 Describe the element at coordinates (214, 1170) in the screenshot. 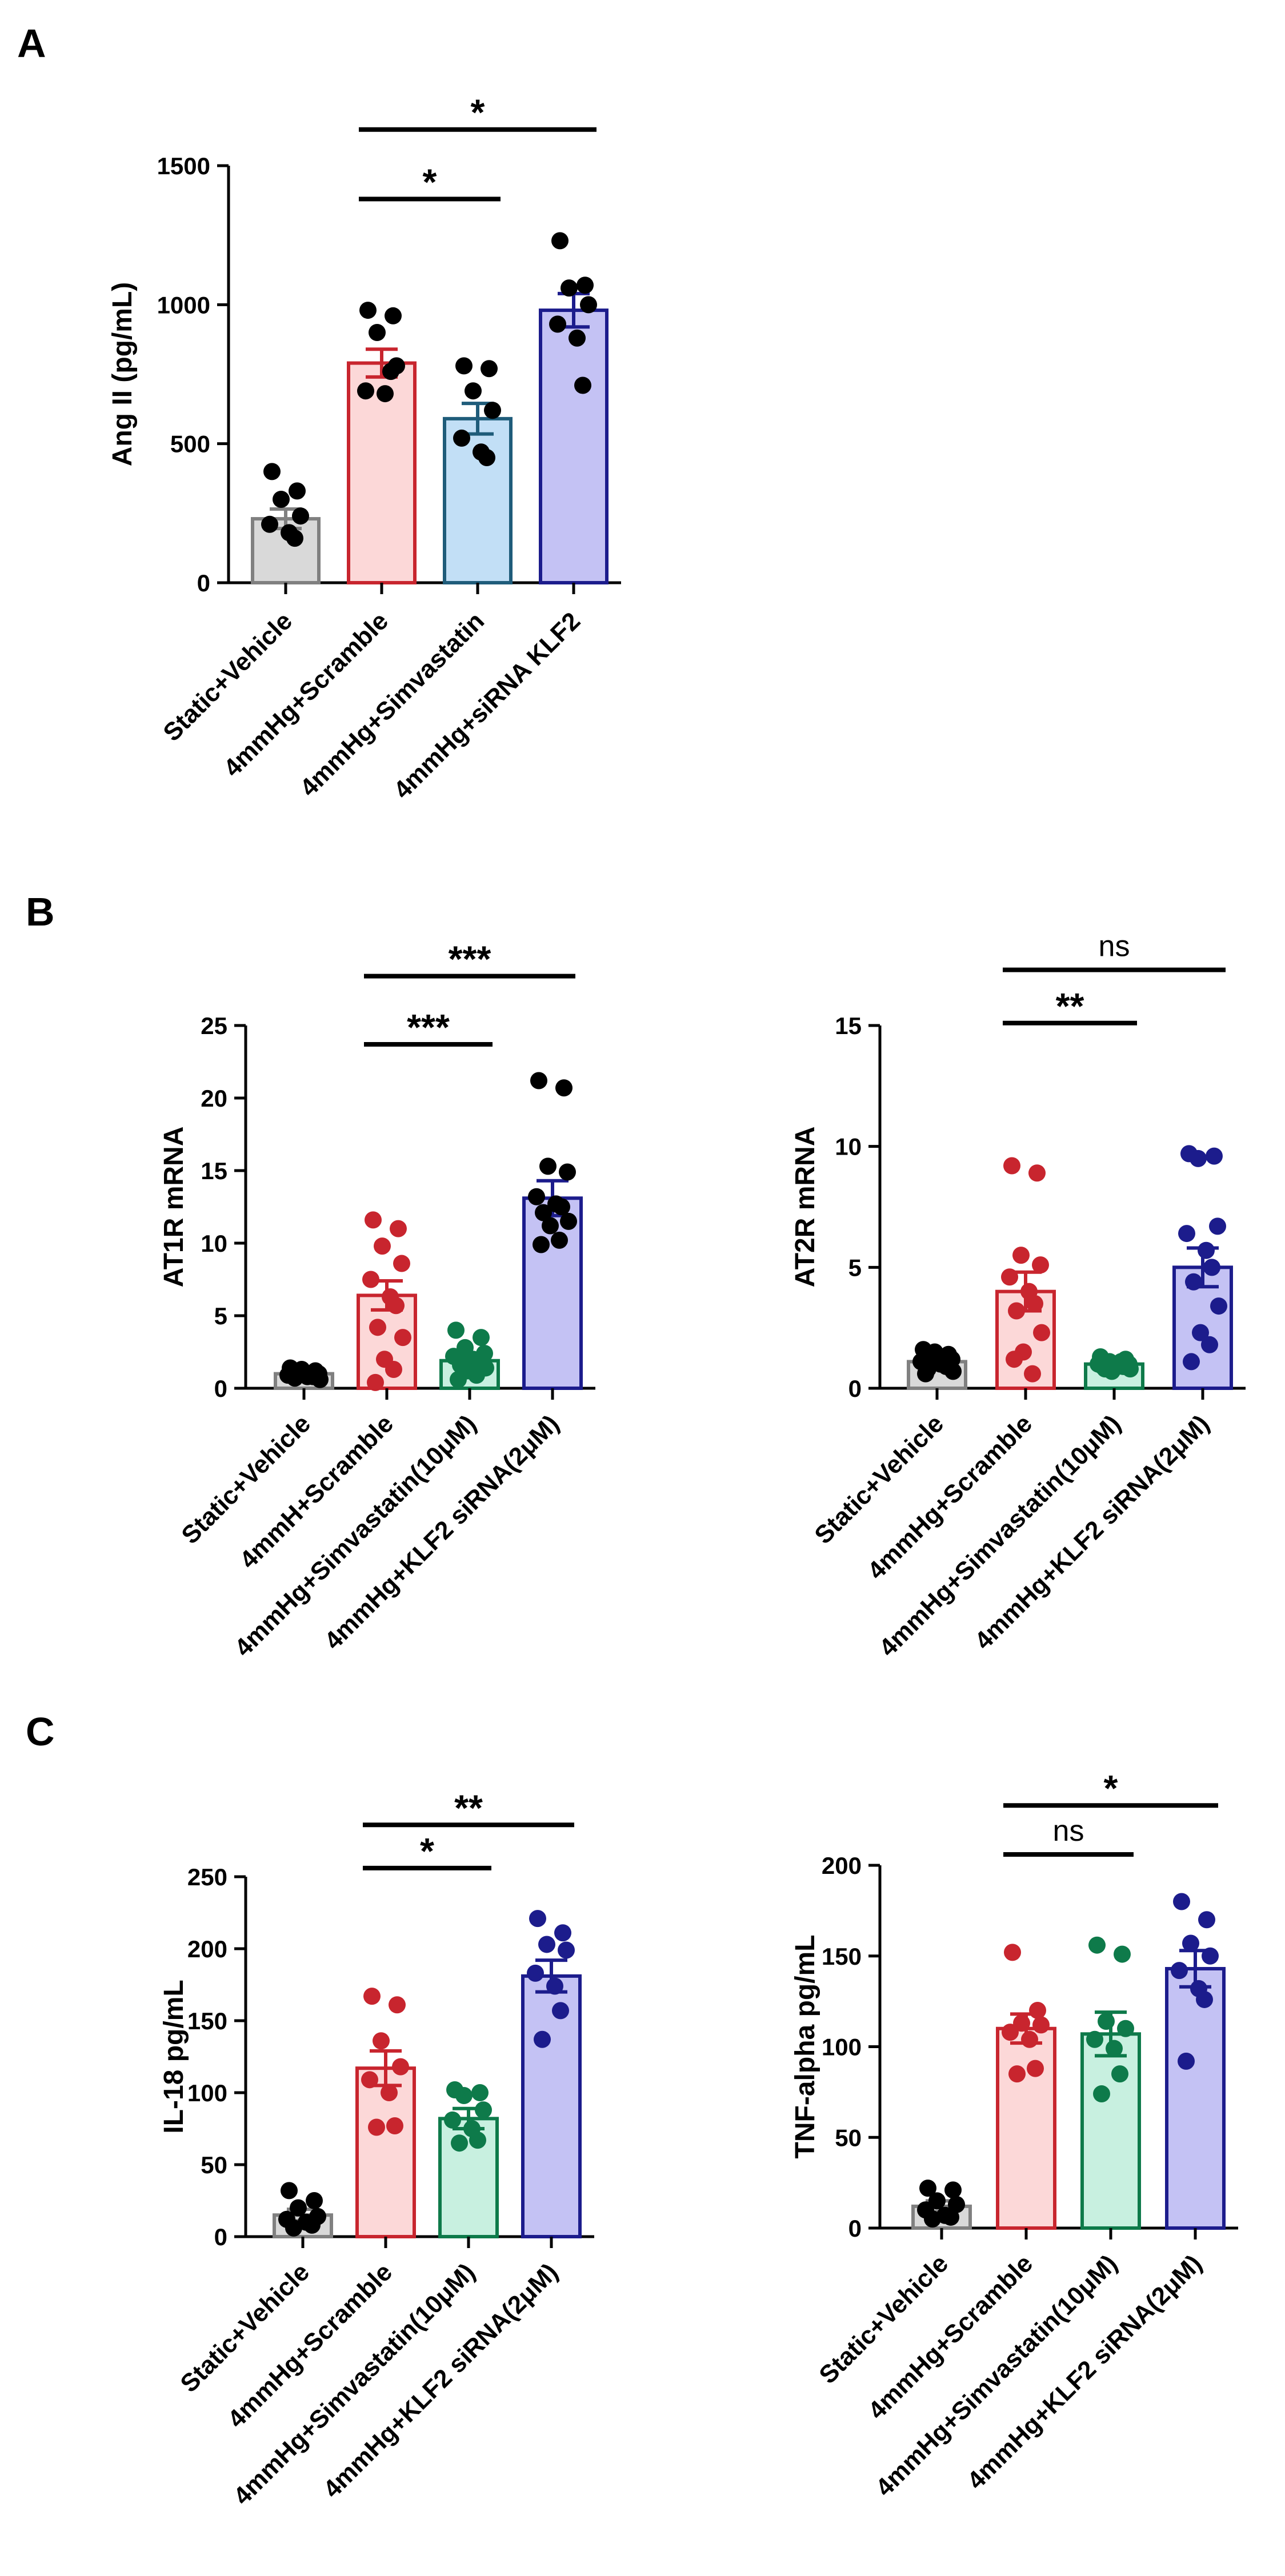

I see `y-tick-label: 15` at that location.